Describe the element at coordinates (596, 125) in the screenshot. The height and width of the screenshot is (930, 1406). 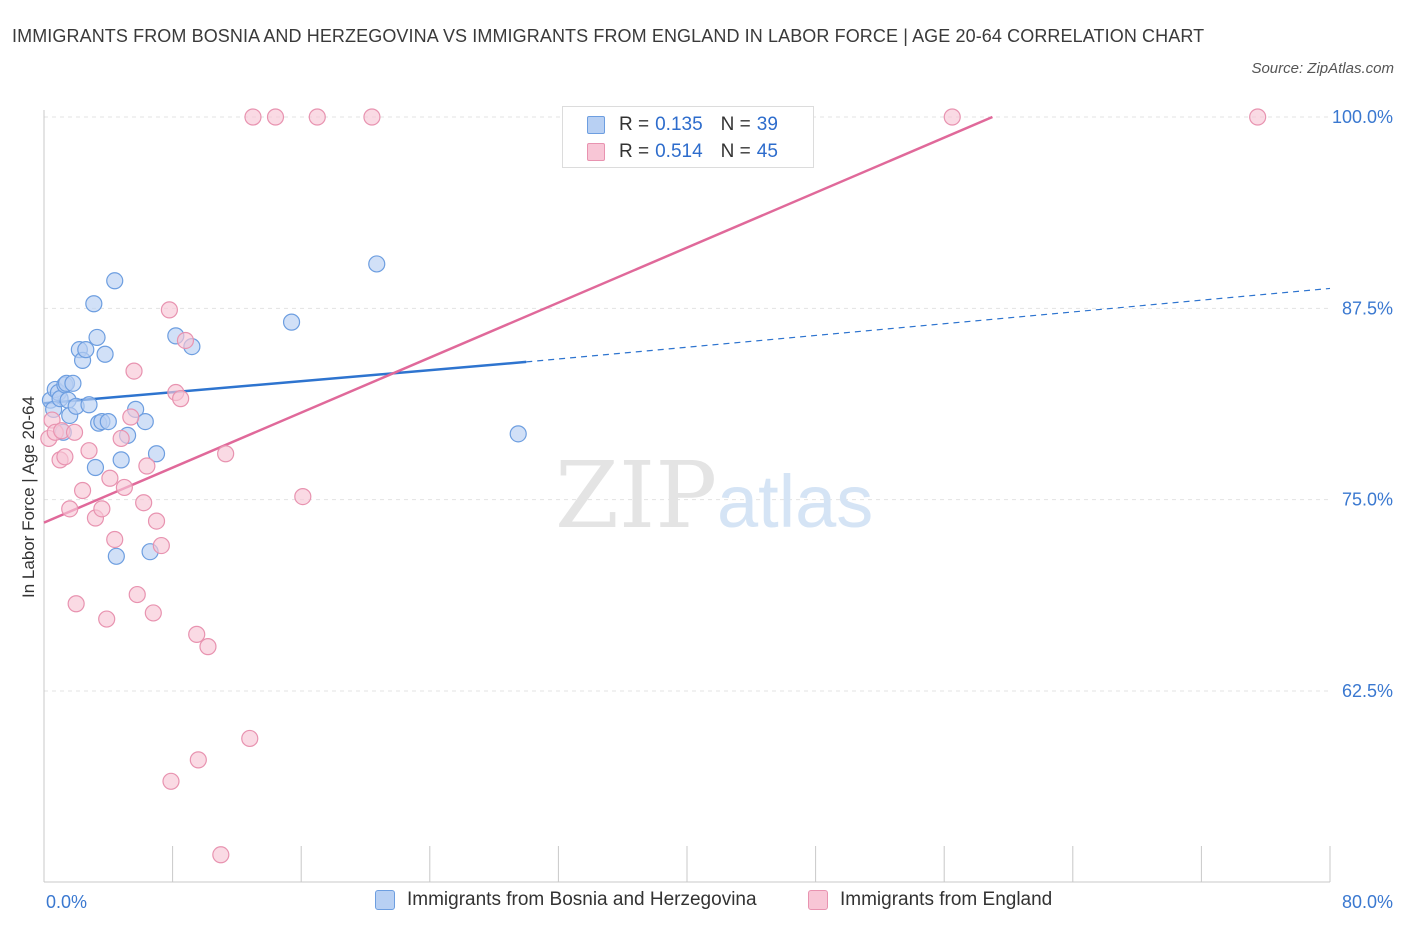
I see `bosnia-swatch` at that location.